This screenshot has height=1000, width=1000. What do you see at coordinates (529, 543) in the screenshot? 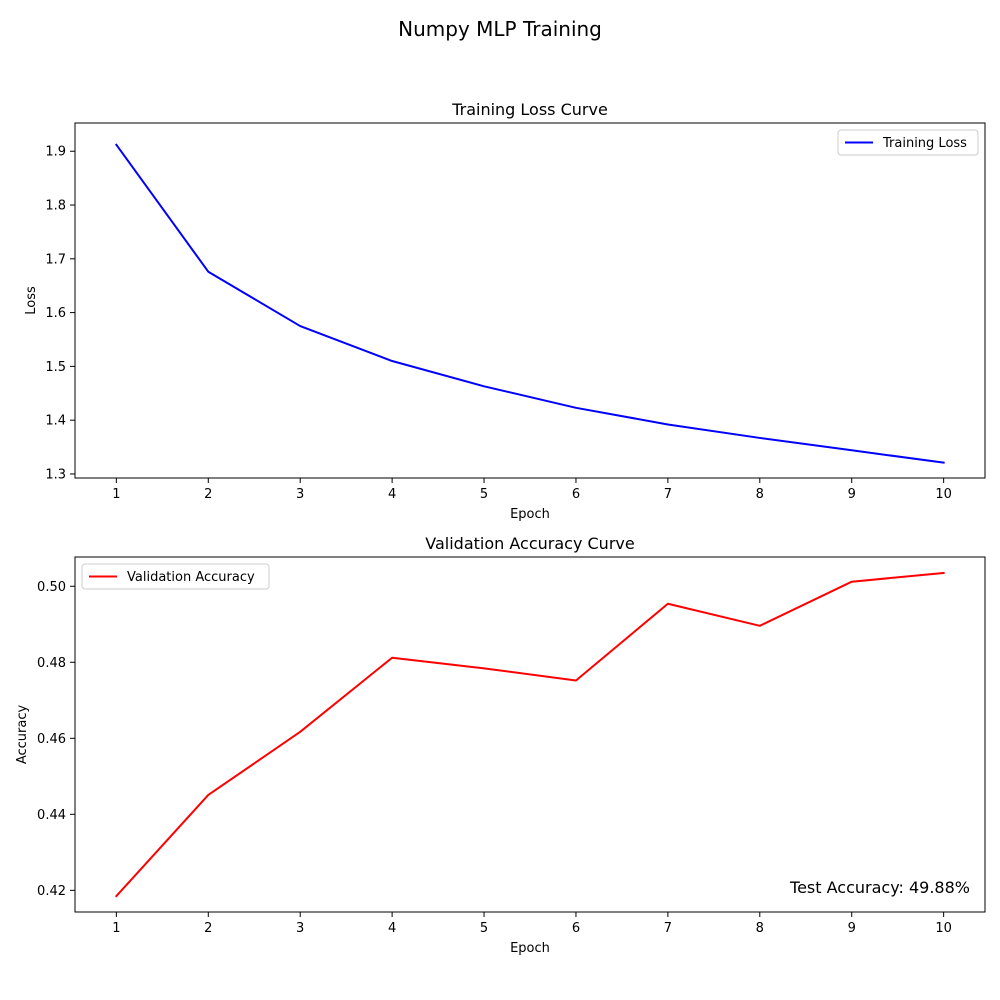
I see `subplot-title: Validation Accuracy Curve` at bounding box center [529, 543].